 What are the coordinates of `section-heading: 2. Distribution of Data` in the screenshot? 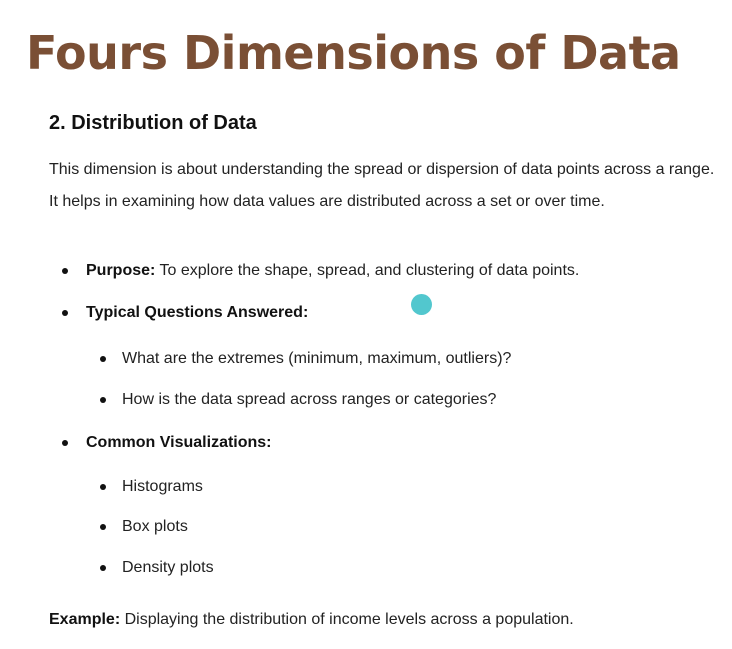 It's located at (153, 123).